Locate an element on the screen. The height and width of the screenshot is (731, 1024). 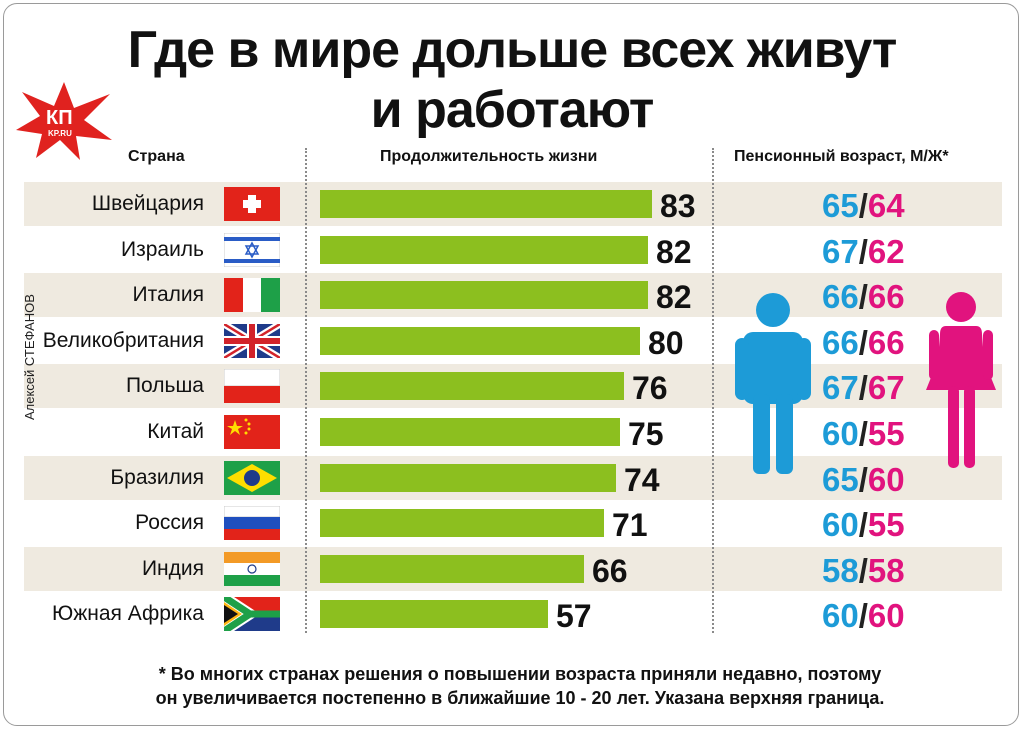
logo-text: КП is located at coordinates (59, 118).